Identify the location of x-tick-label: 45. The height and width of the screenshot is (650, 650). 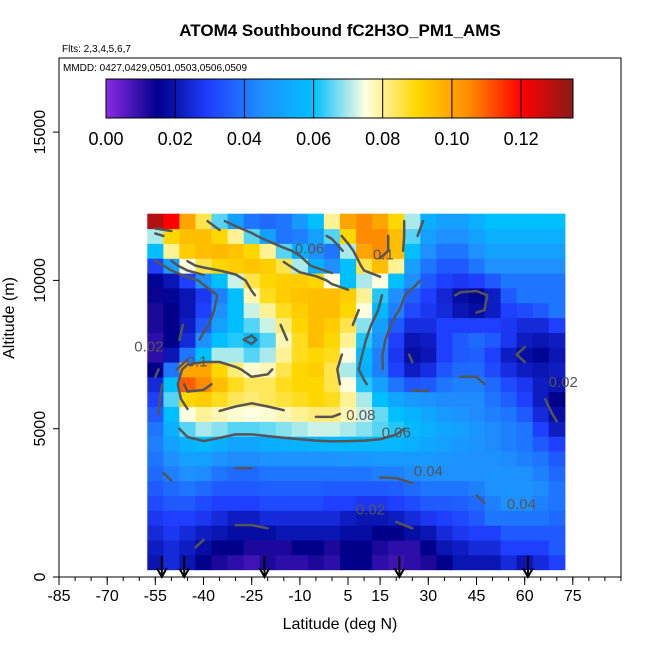
(477, 596).